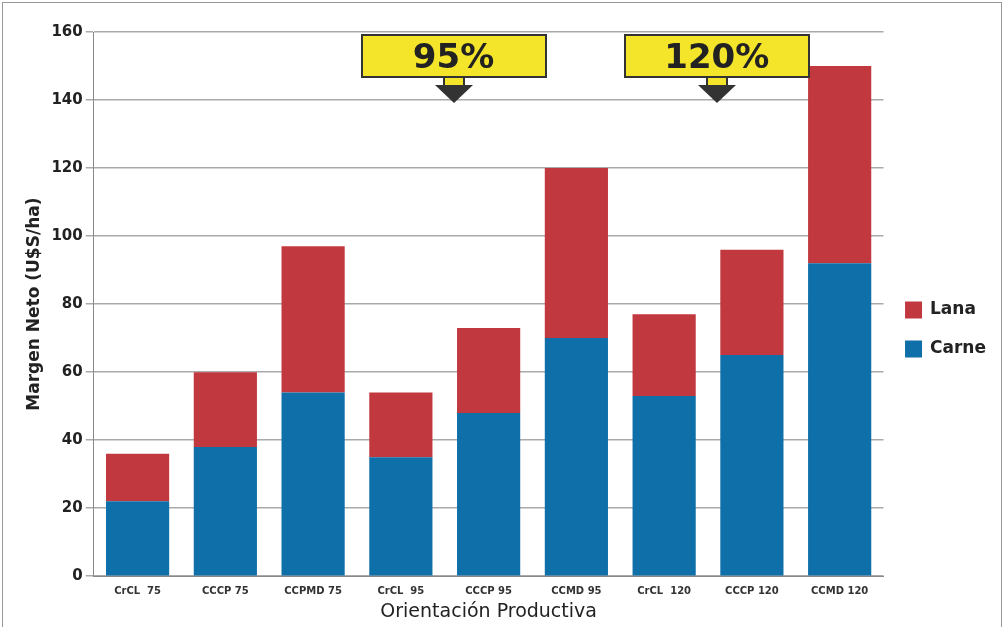 The height and width of the screenshot is (627, 1006). I want to click on y-tick-label: 20, so click(72, 507).